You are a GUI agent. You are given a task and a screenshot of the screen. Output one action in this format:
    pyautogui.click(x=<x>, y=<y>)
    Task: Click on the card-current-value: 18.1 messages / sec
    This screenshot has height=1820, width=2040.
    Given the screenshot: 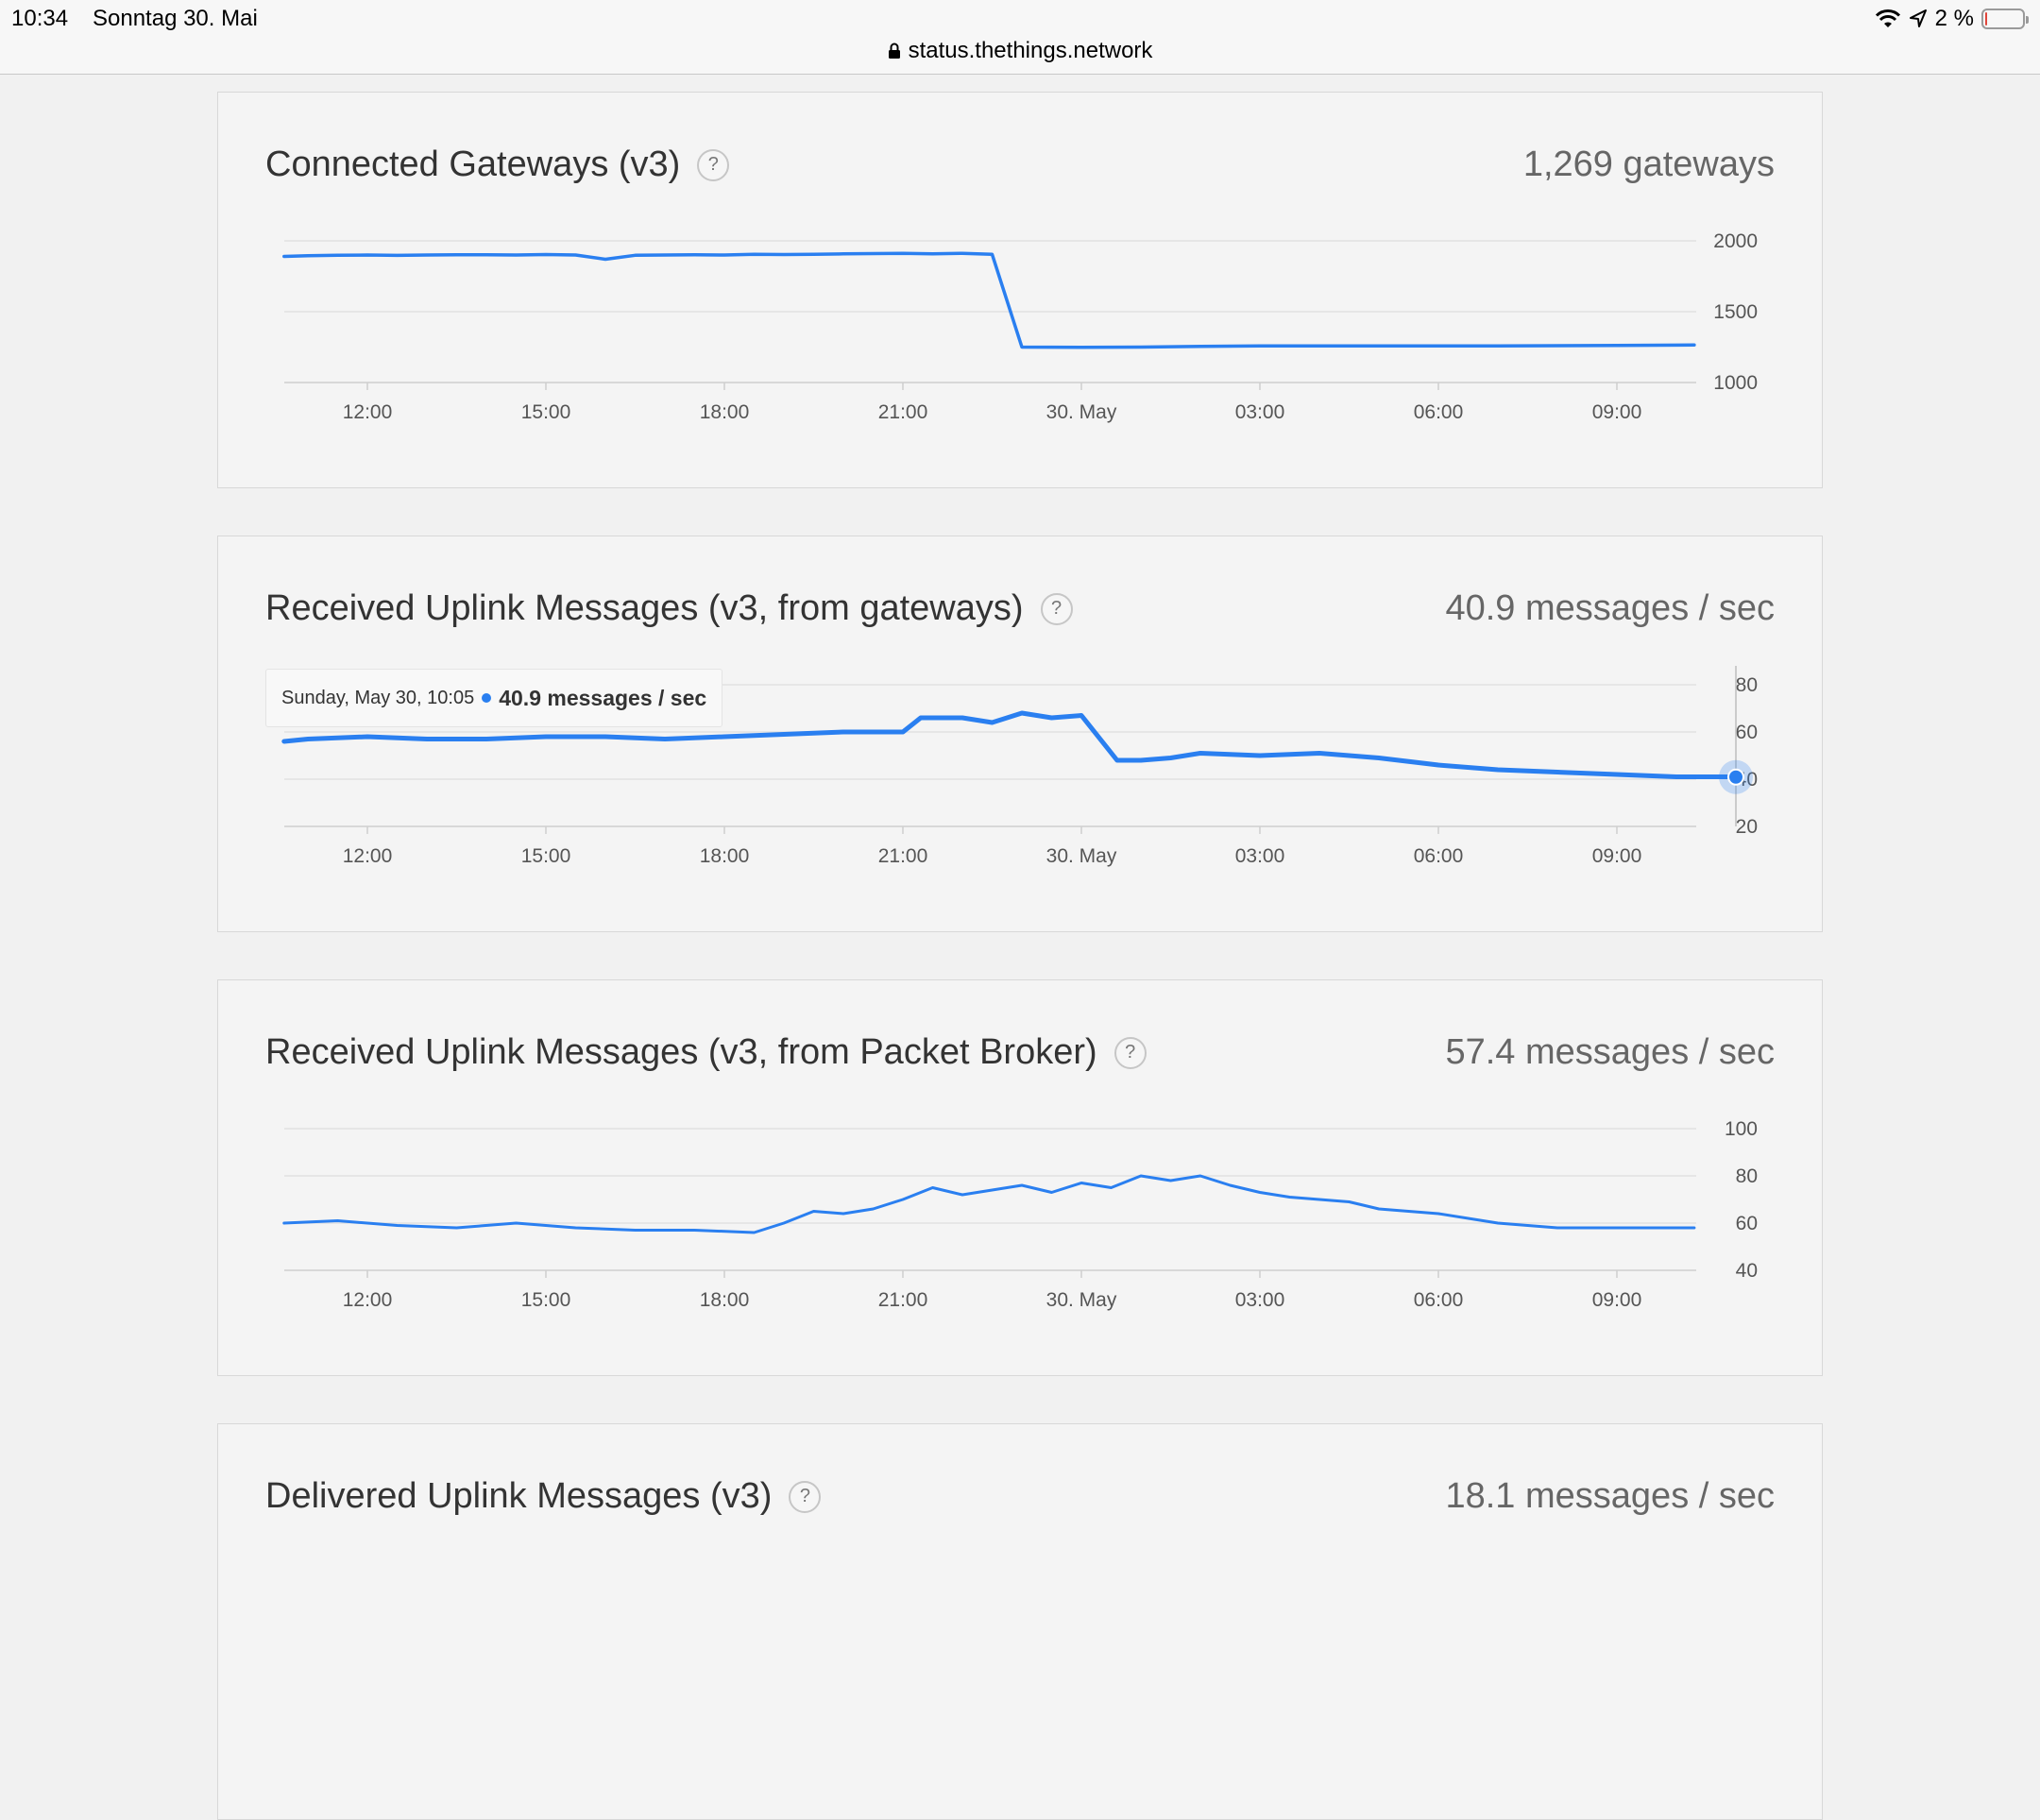 What is the action you would take?
    pyautogui.click(x=1610, y=1496)
    